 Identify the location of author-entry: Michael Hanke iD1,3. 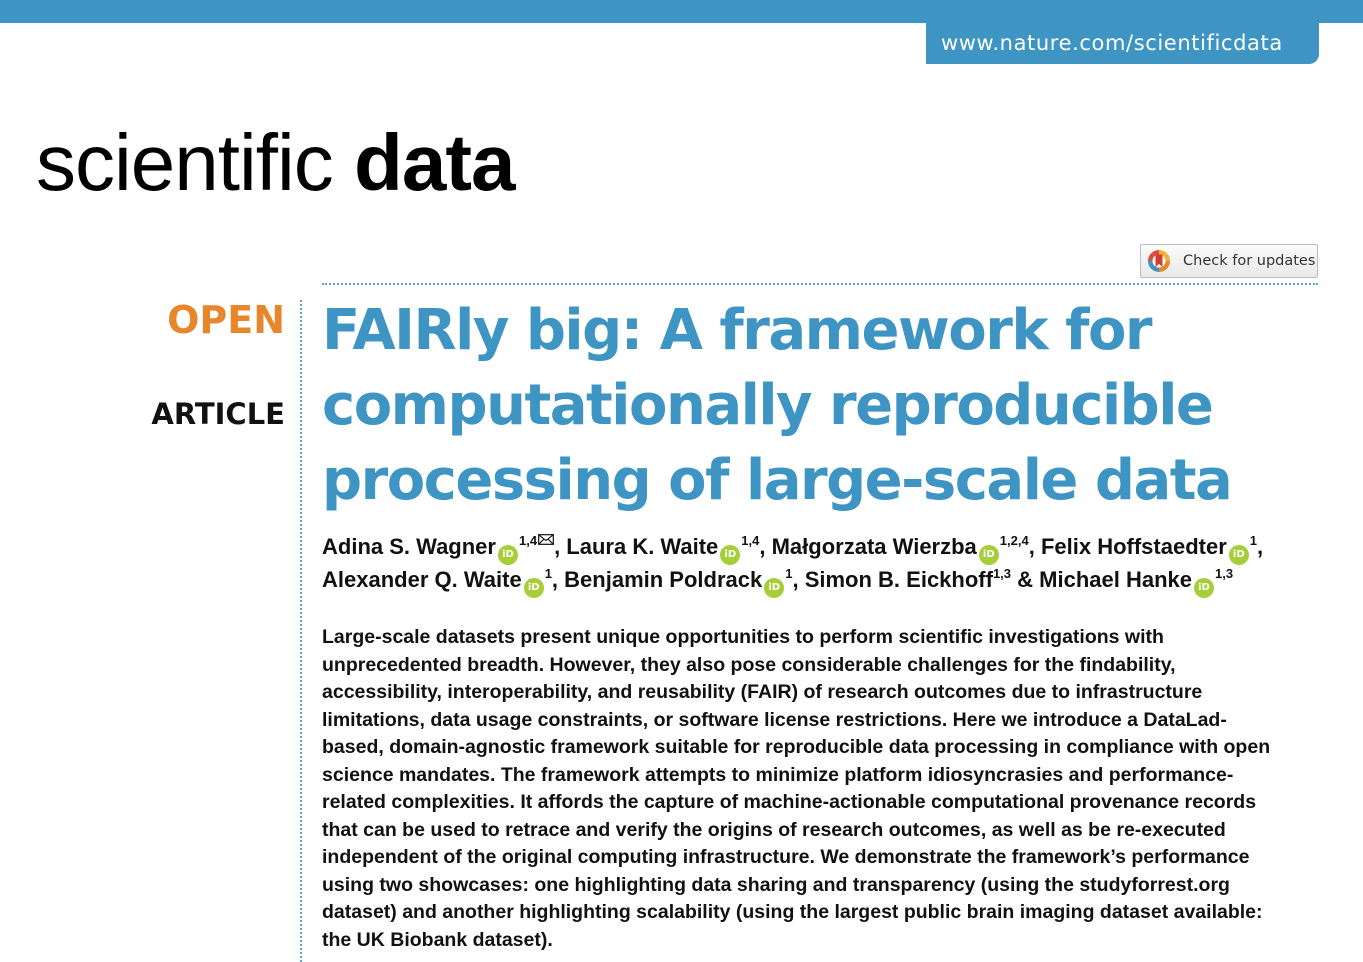
(1136, 582).